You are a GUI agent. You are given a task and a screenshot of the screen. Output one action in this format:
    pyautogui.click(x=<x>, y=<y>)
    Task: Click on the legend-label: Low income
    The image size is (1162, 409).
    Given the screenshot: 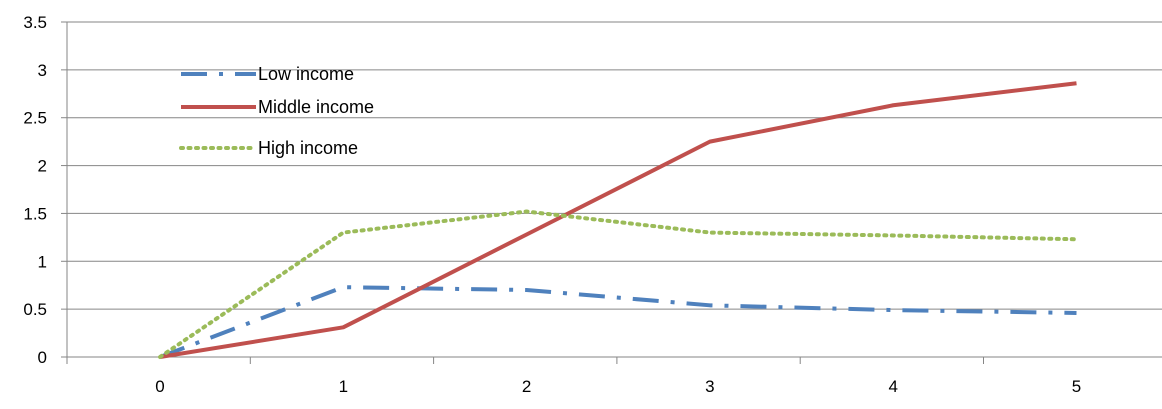 What is the action you would take?
    pyautogui.click(x=306, y=74)
    